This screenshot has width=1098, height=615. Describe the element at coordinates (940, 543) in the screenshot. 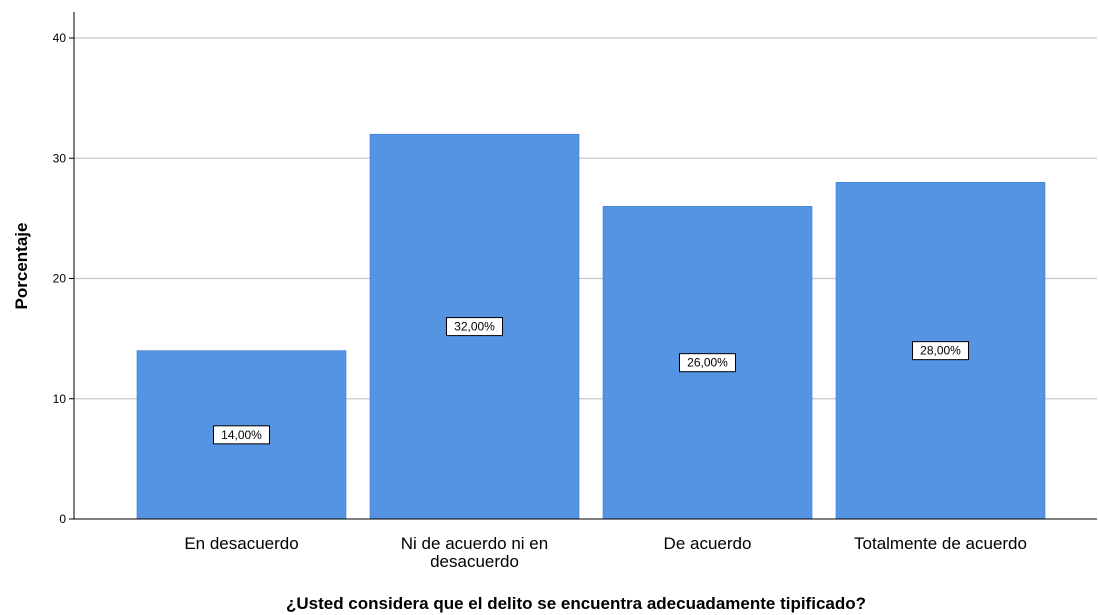

I see `x-category-label: Totalmente de acuerdo` at that location.